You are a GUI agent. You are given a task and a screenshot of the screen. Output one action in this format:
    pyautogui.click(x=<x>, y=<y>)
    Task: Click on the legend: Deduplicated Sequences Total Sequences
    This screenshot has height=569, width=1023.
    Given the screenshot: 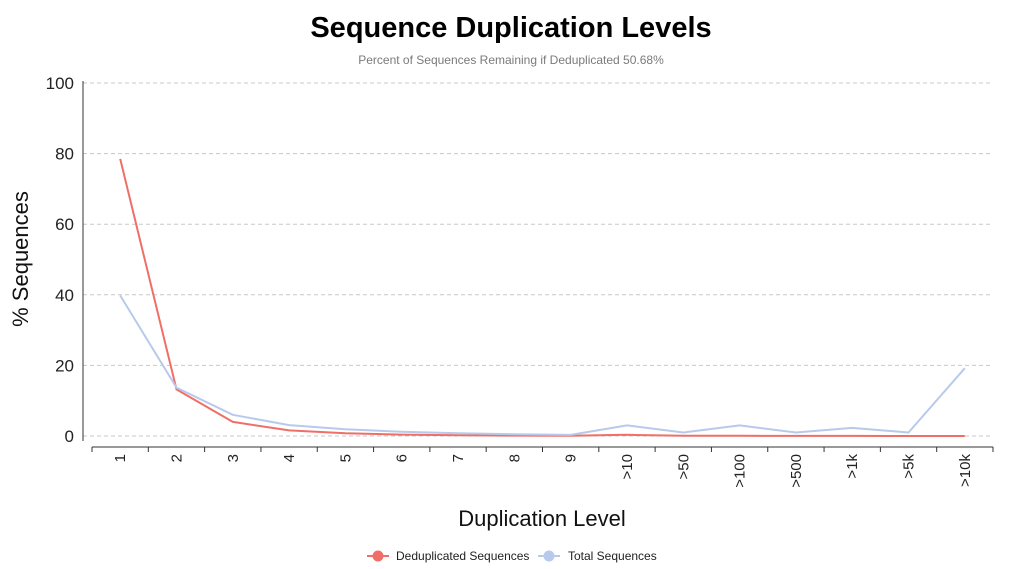 What is the action you would take?
    pyautogui.click(x=512, y=556)
    